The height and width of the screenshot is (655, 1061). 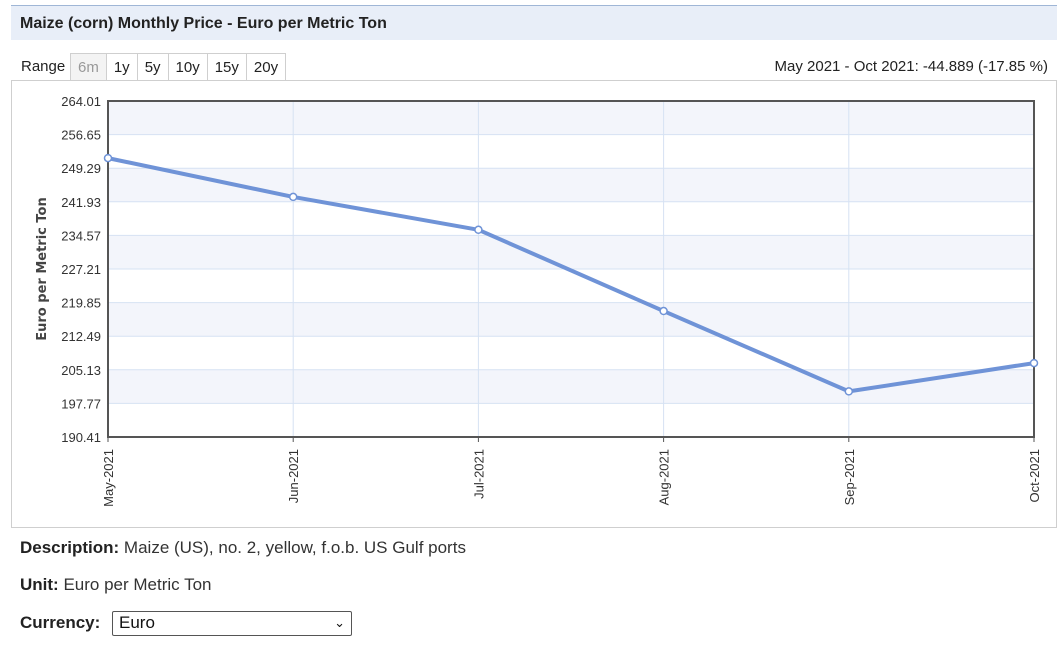 What do you see at coordinates (188, 67) in the screenshot?
I see `range-button-10y: 10y` at bounding box center [188, 67].